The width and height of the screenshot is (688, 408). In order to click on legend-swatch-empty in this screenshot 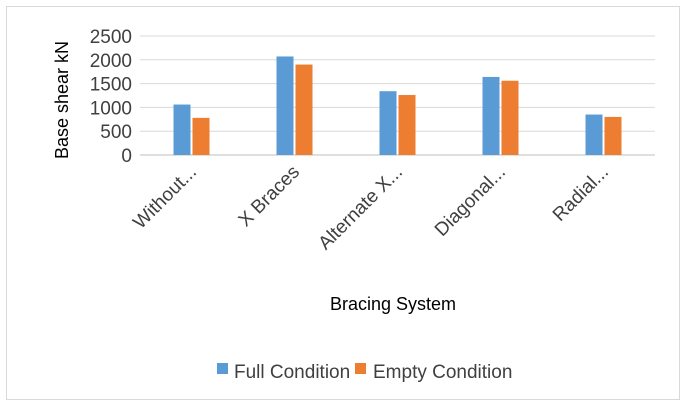, I will do `click(360, 368)`.